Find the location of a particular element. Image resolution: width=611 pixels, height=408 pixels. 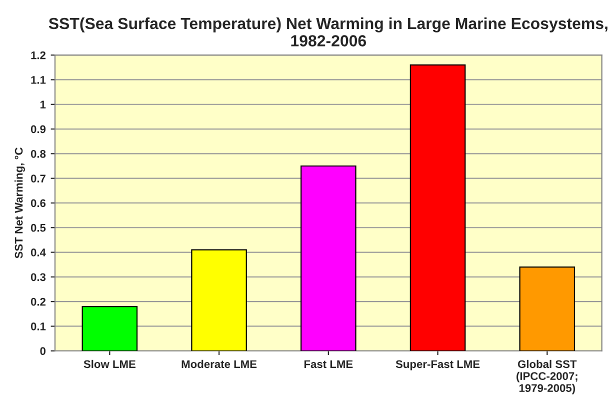

y-tick-label: 0.4 is located at coordinates (38, 252).